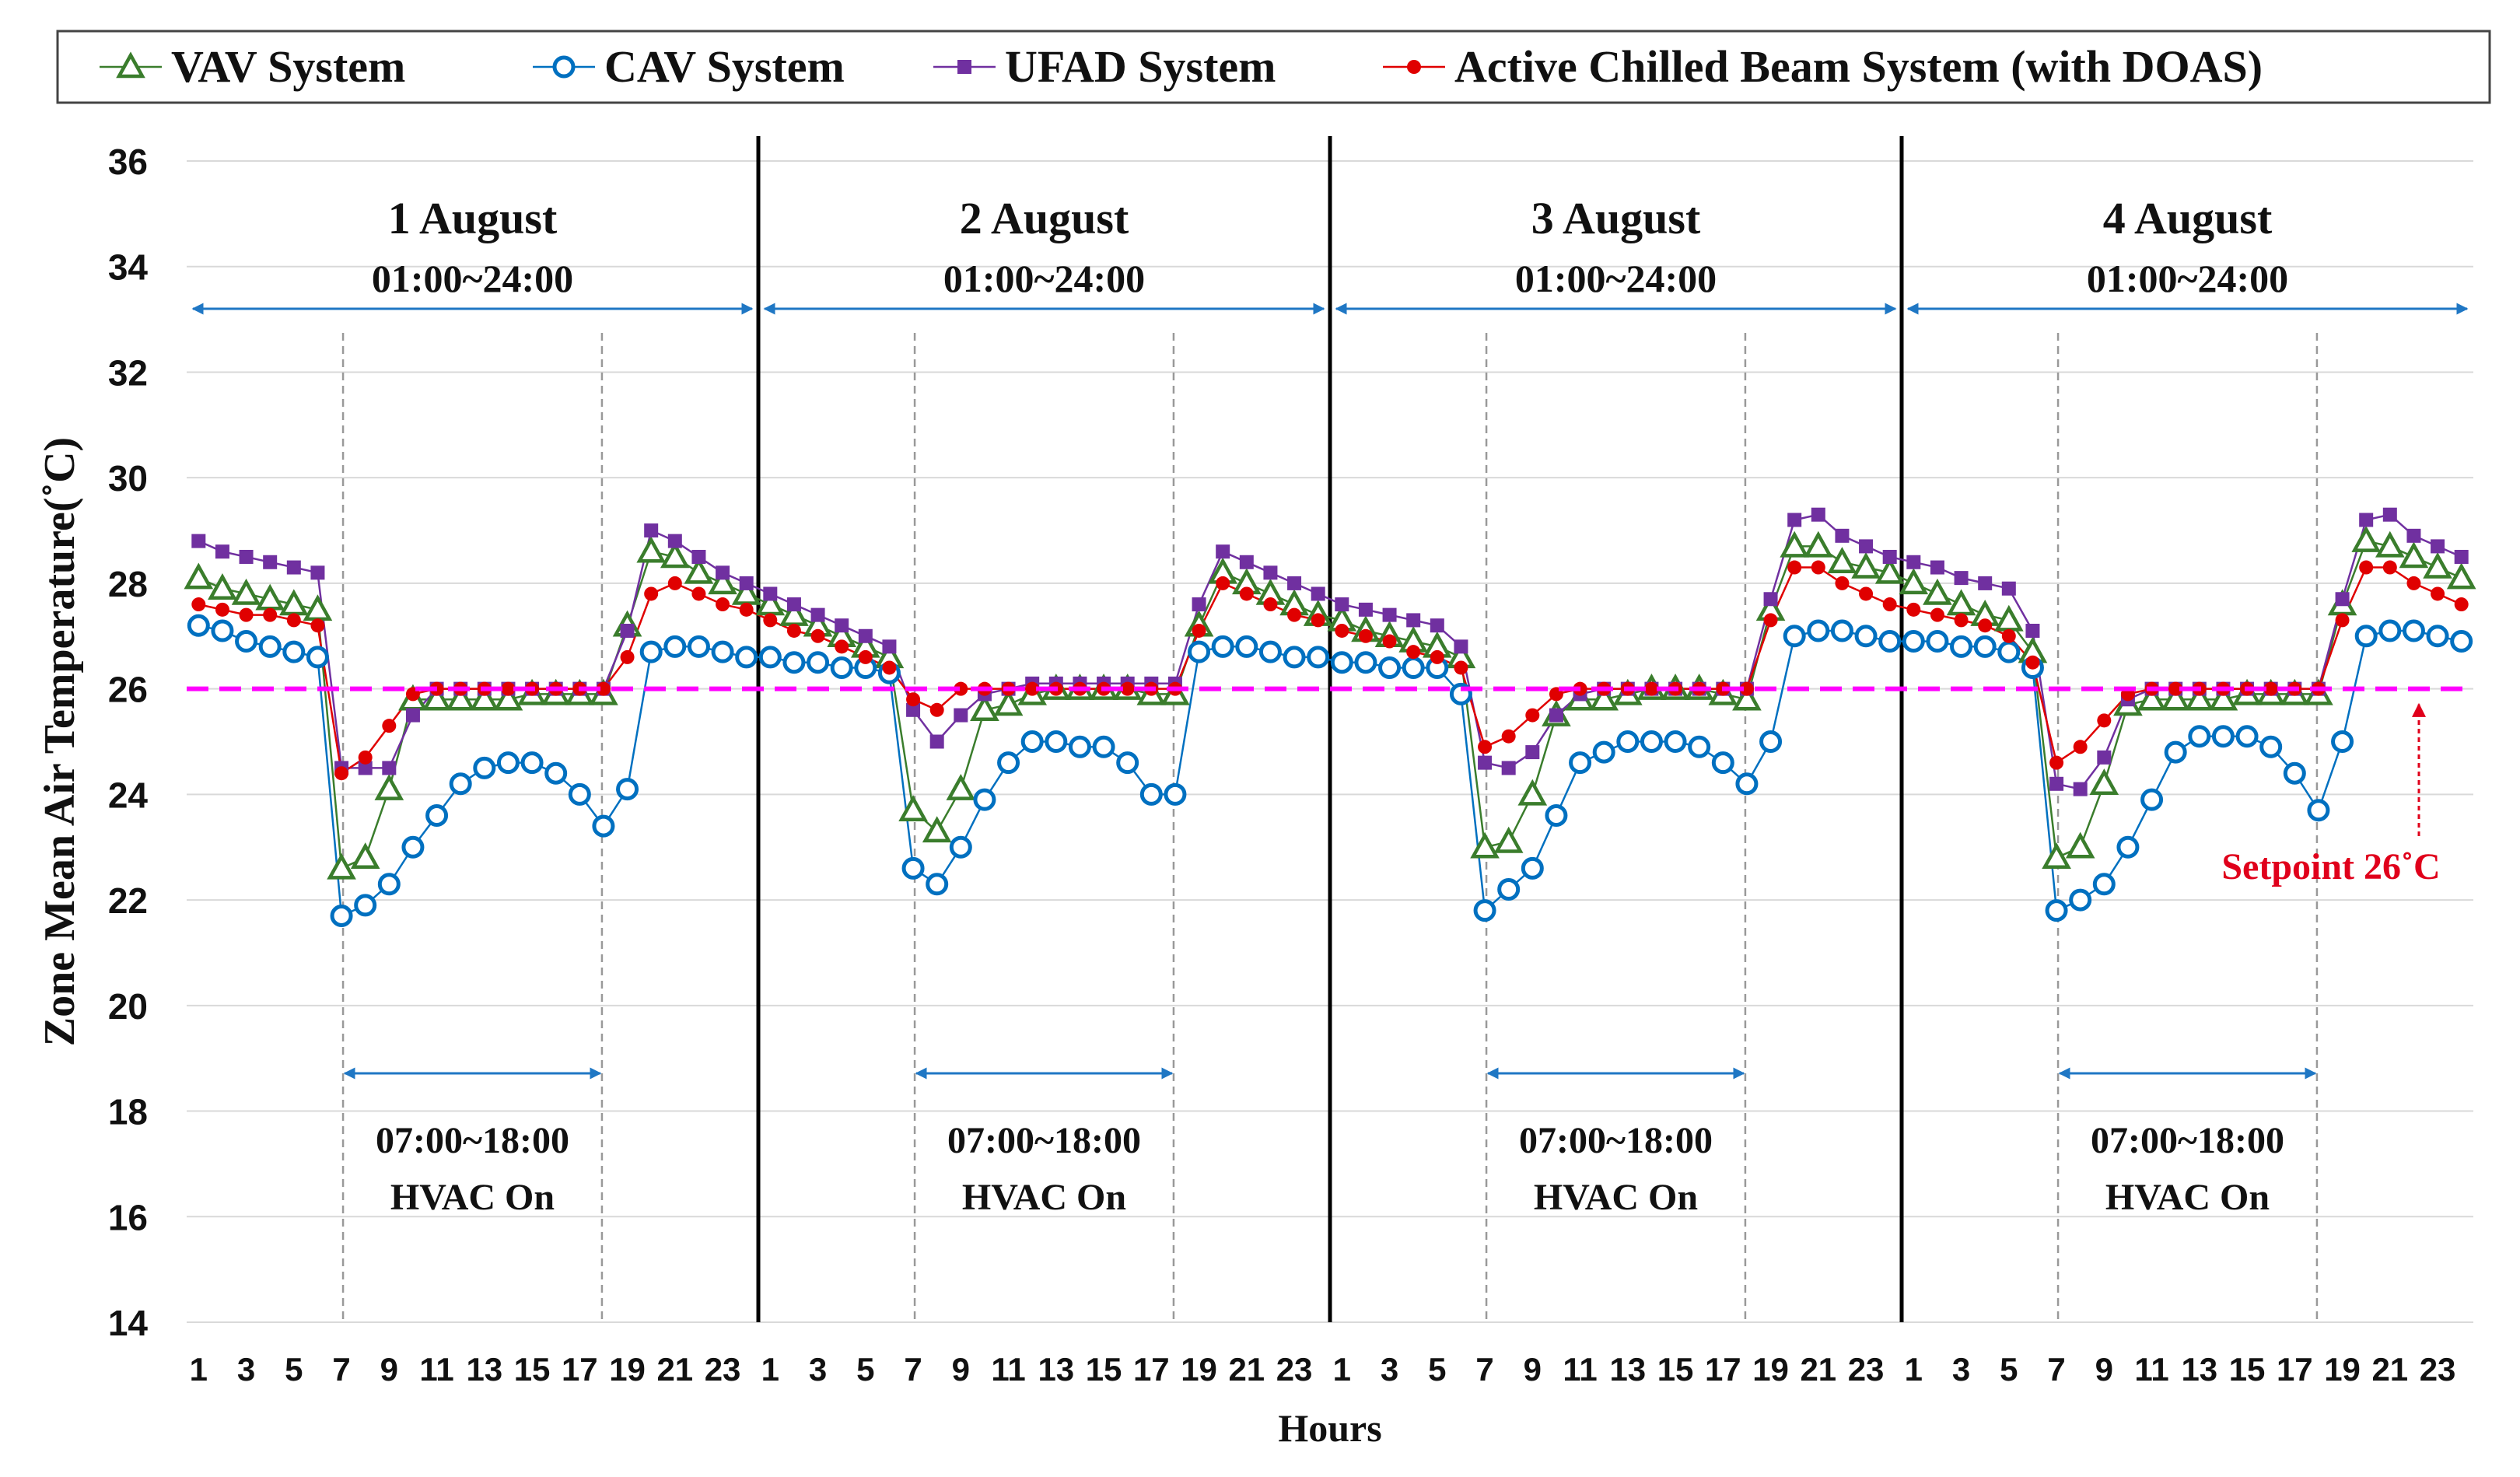 The image size is (2520, 1477). I want to click on y-tick-label: 20, so click(128, 1007).